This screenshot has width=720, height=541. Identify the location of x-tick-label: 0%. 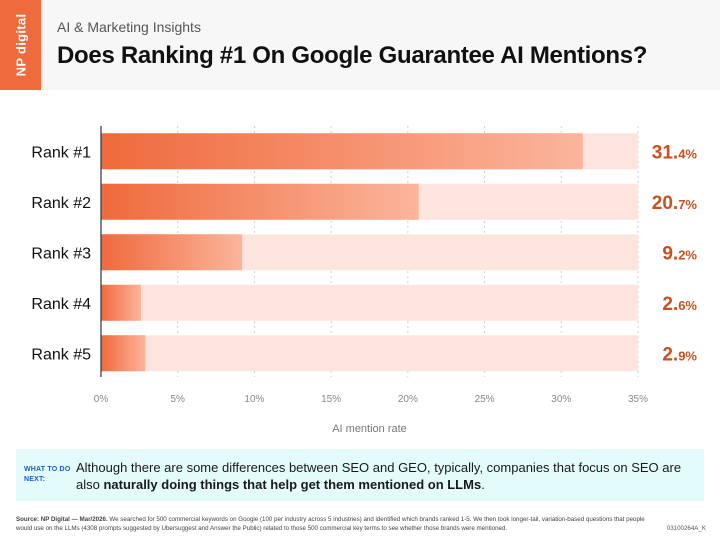
(101, 399).